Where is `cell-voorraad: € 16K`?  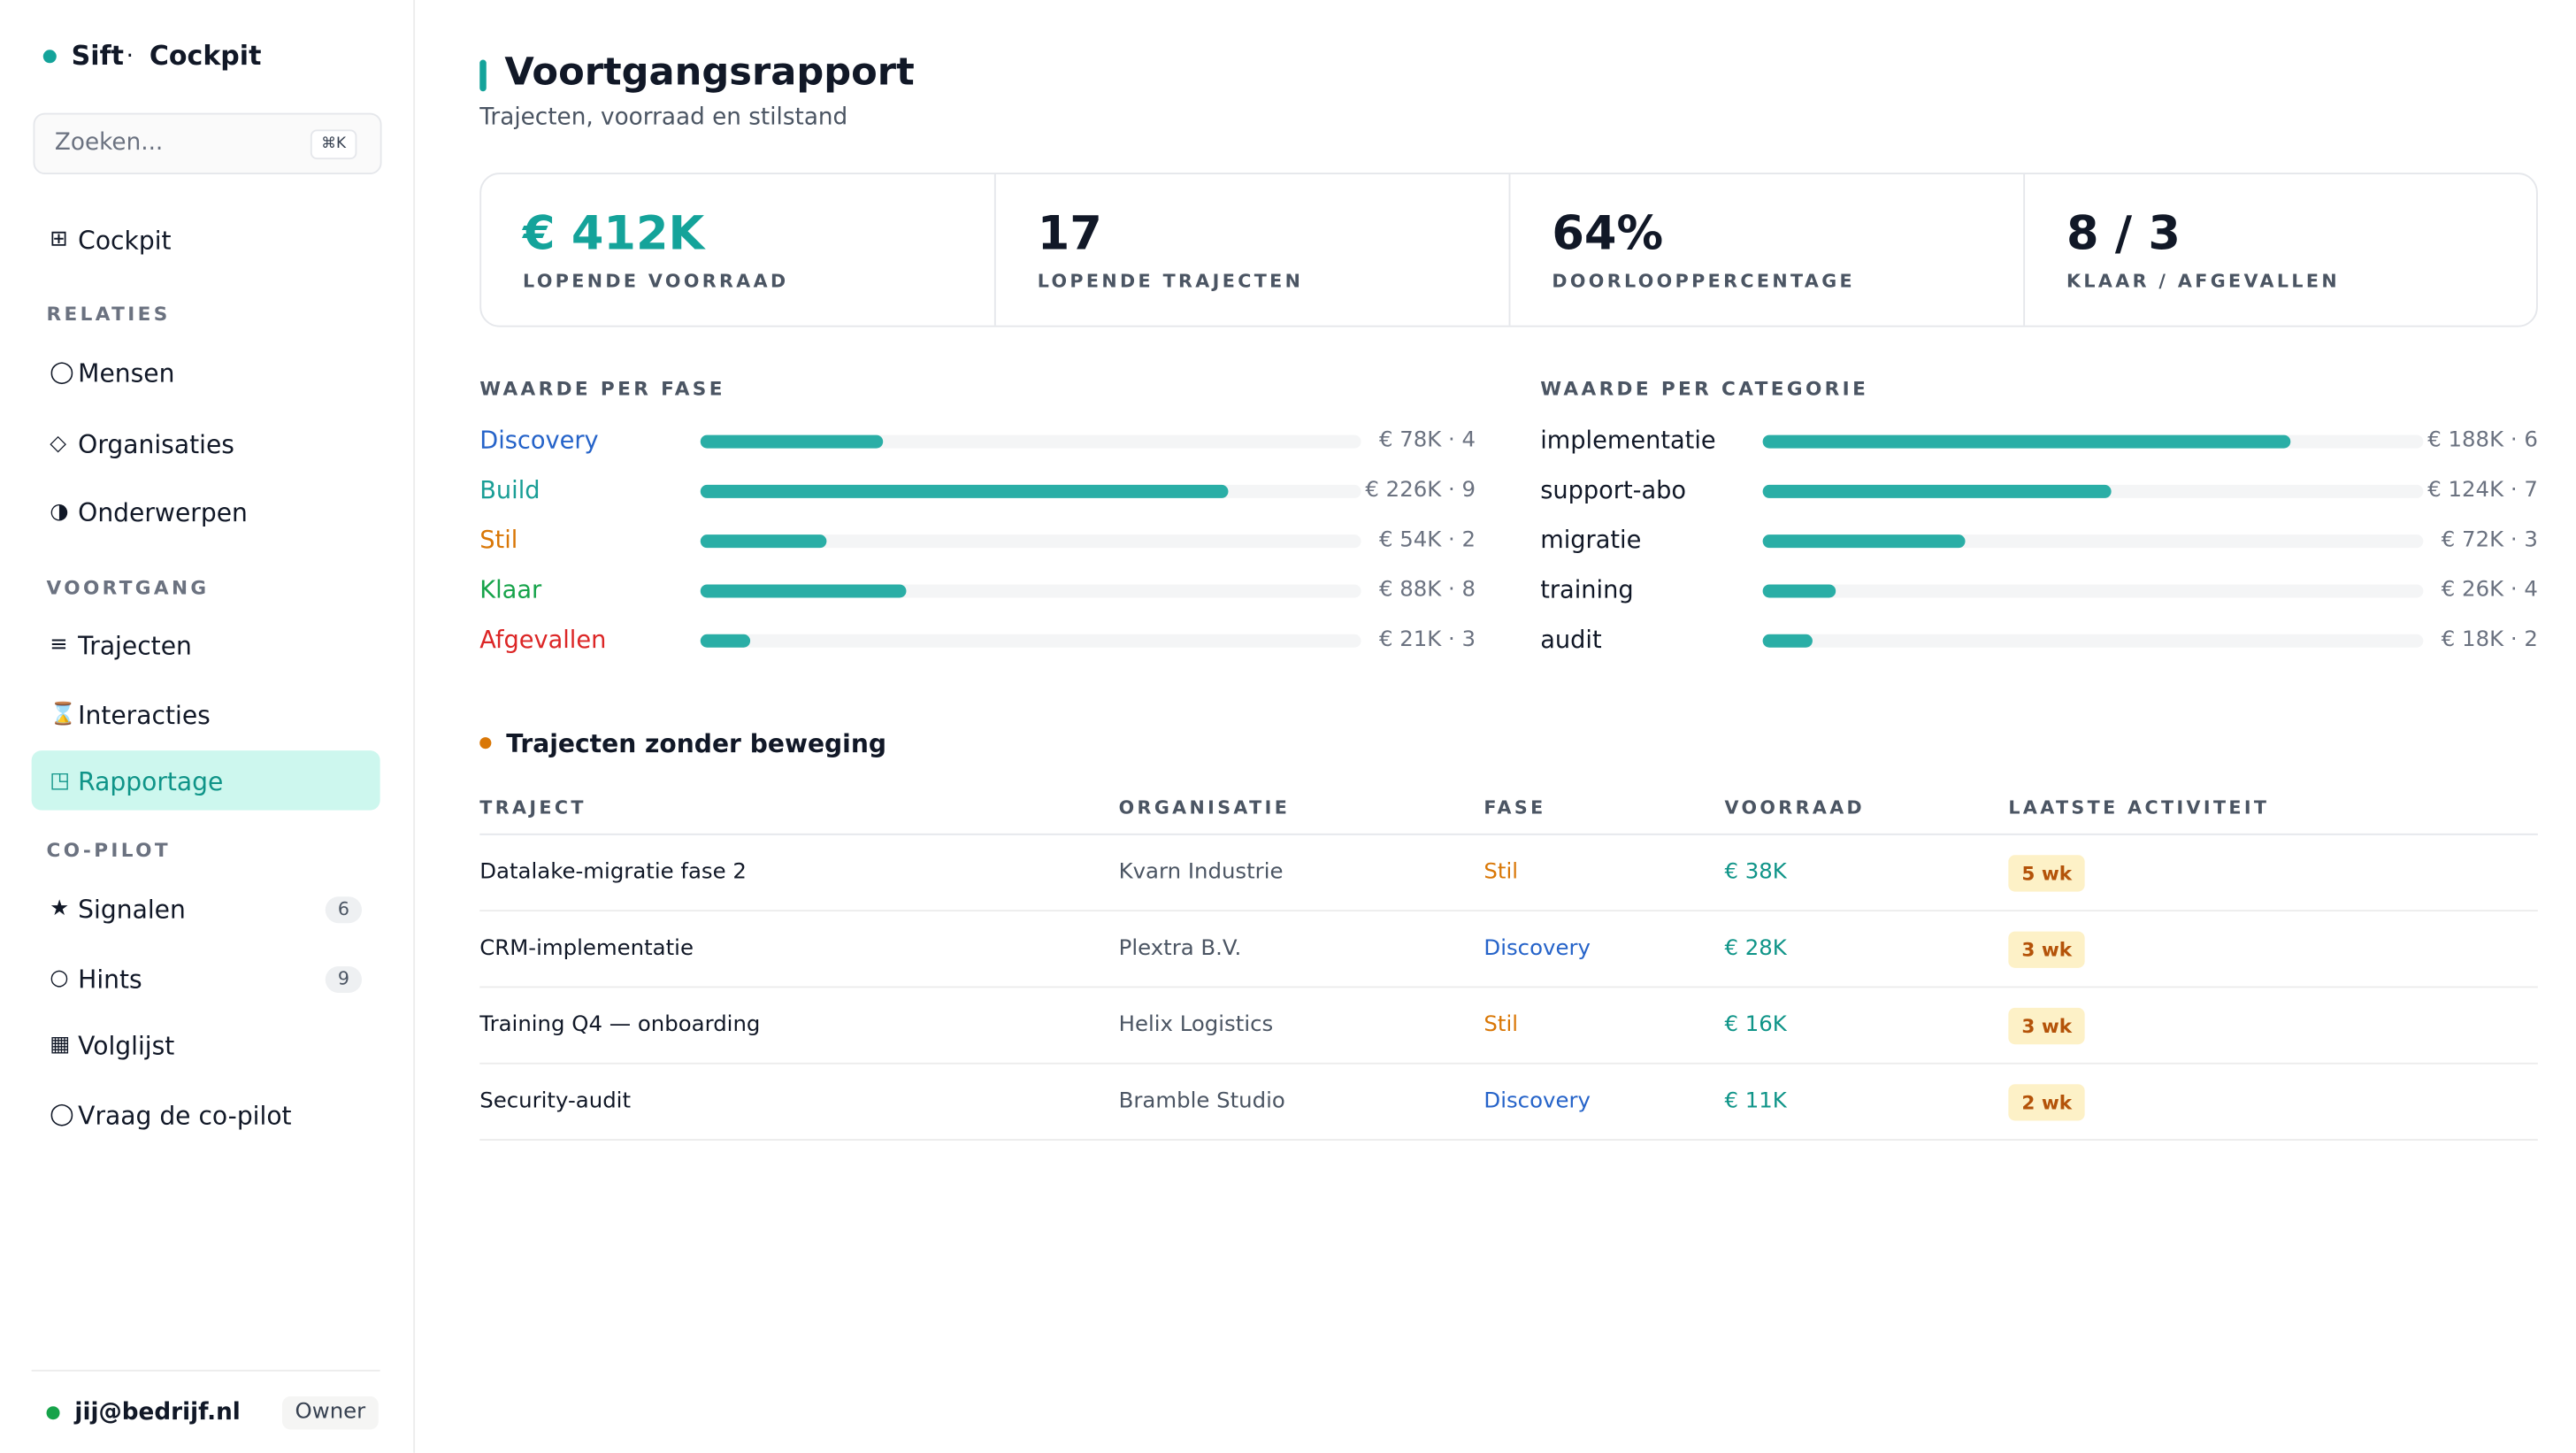 cell-voorraad: € 16K is located at coordinates (1755, 1025).